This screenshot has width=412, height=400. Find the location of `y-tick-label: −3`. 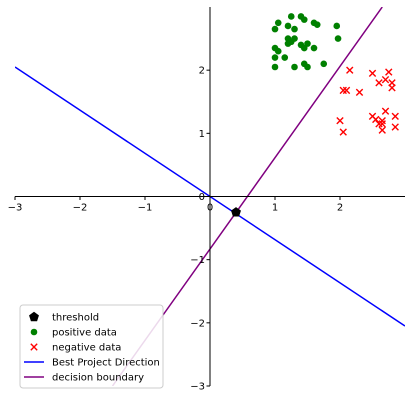

y-tick-label: −3 is located at coordinates (197, 387).